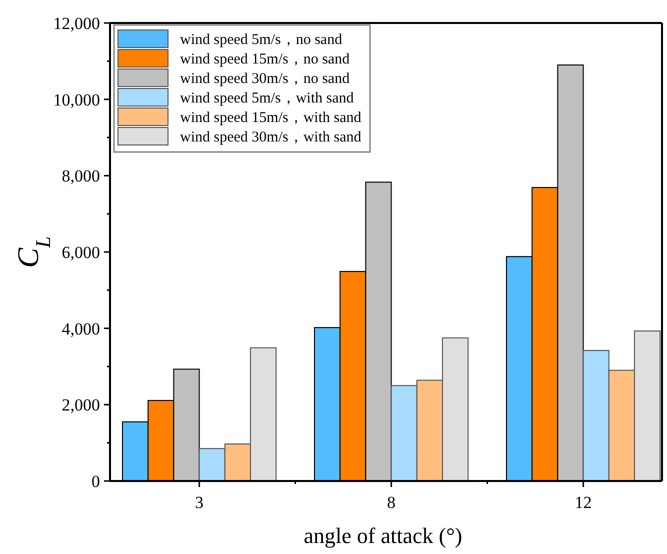 This screenshot has height=554, width=667. Describe the element at coordinates (81, 176) in the screenshot. I see `y-tick-label: 8,000` at that location.